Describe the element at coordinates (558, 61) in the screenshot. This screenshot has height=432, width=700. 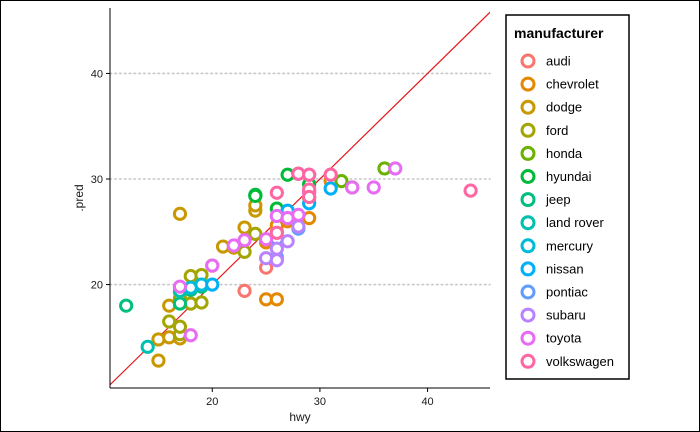
I see `legend-label-audi: audi` at that location.